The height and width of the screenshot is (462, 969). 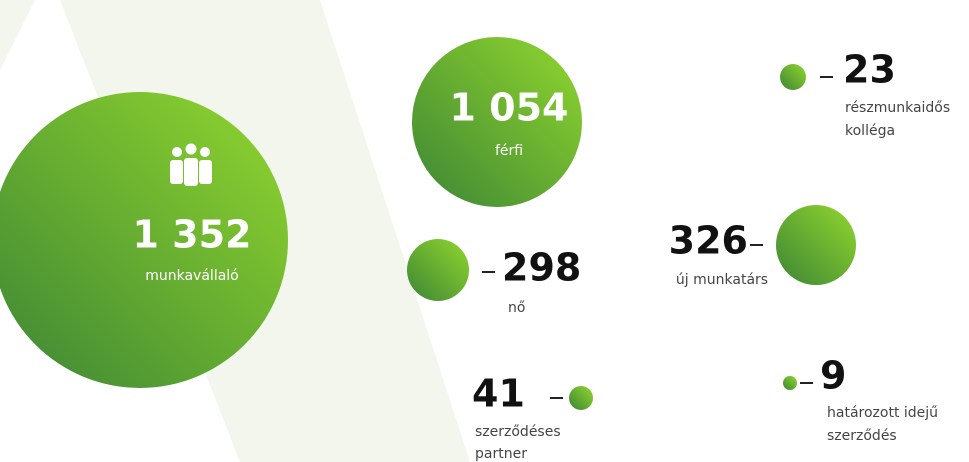 What do you see at coordinates (17, 35) in the screenshot?
I see `background-shape` at bounding box center [17, 35].